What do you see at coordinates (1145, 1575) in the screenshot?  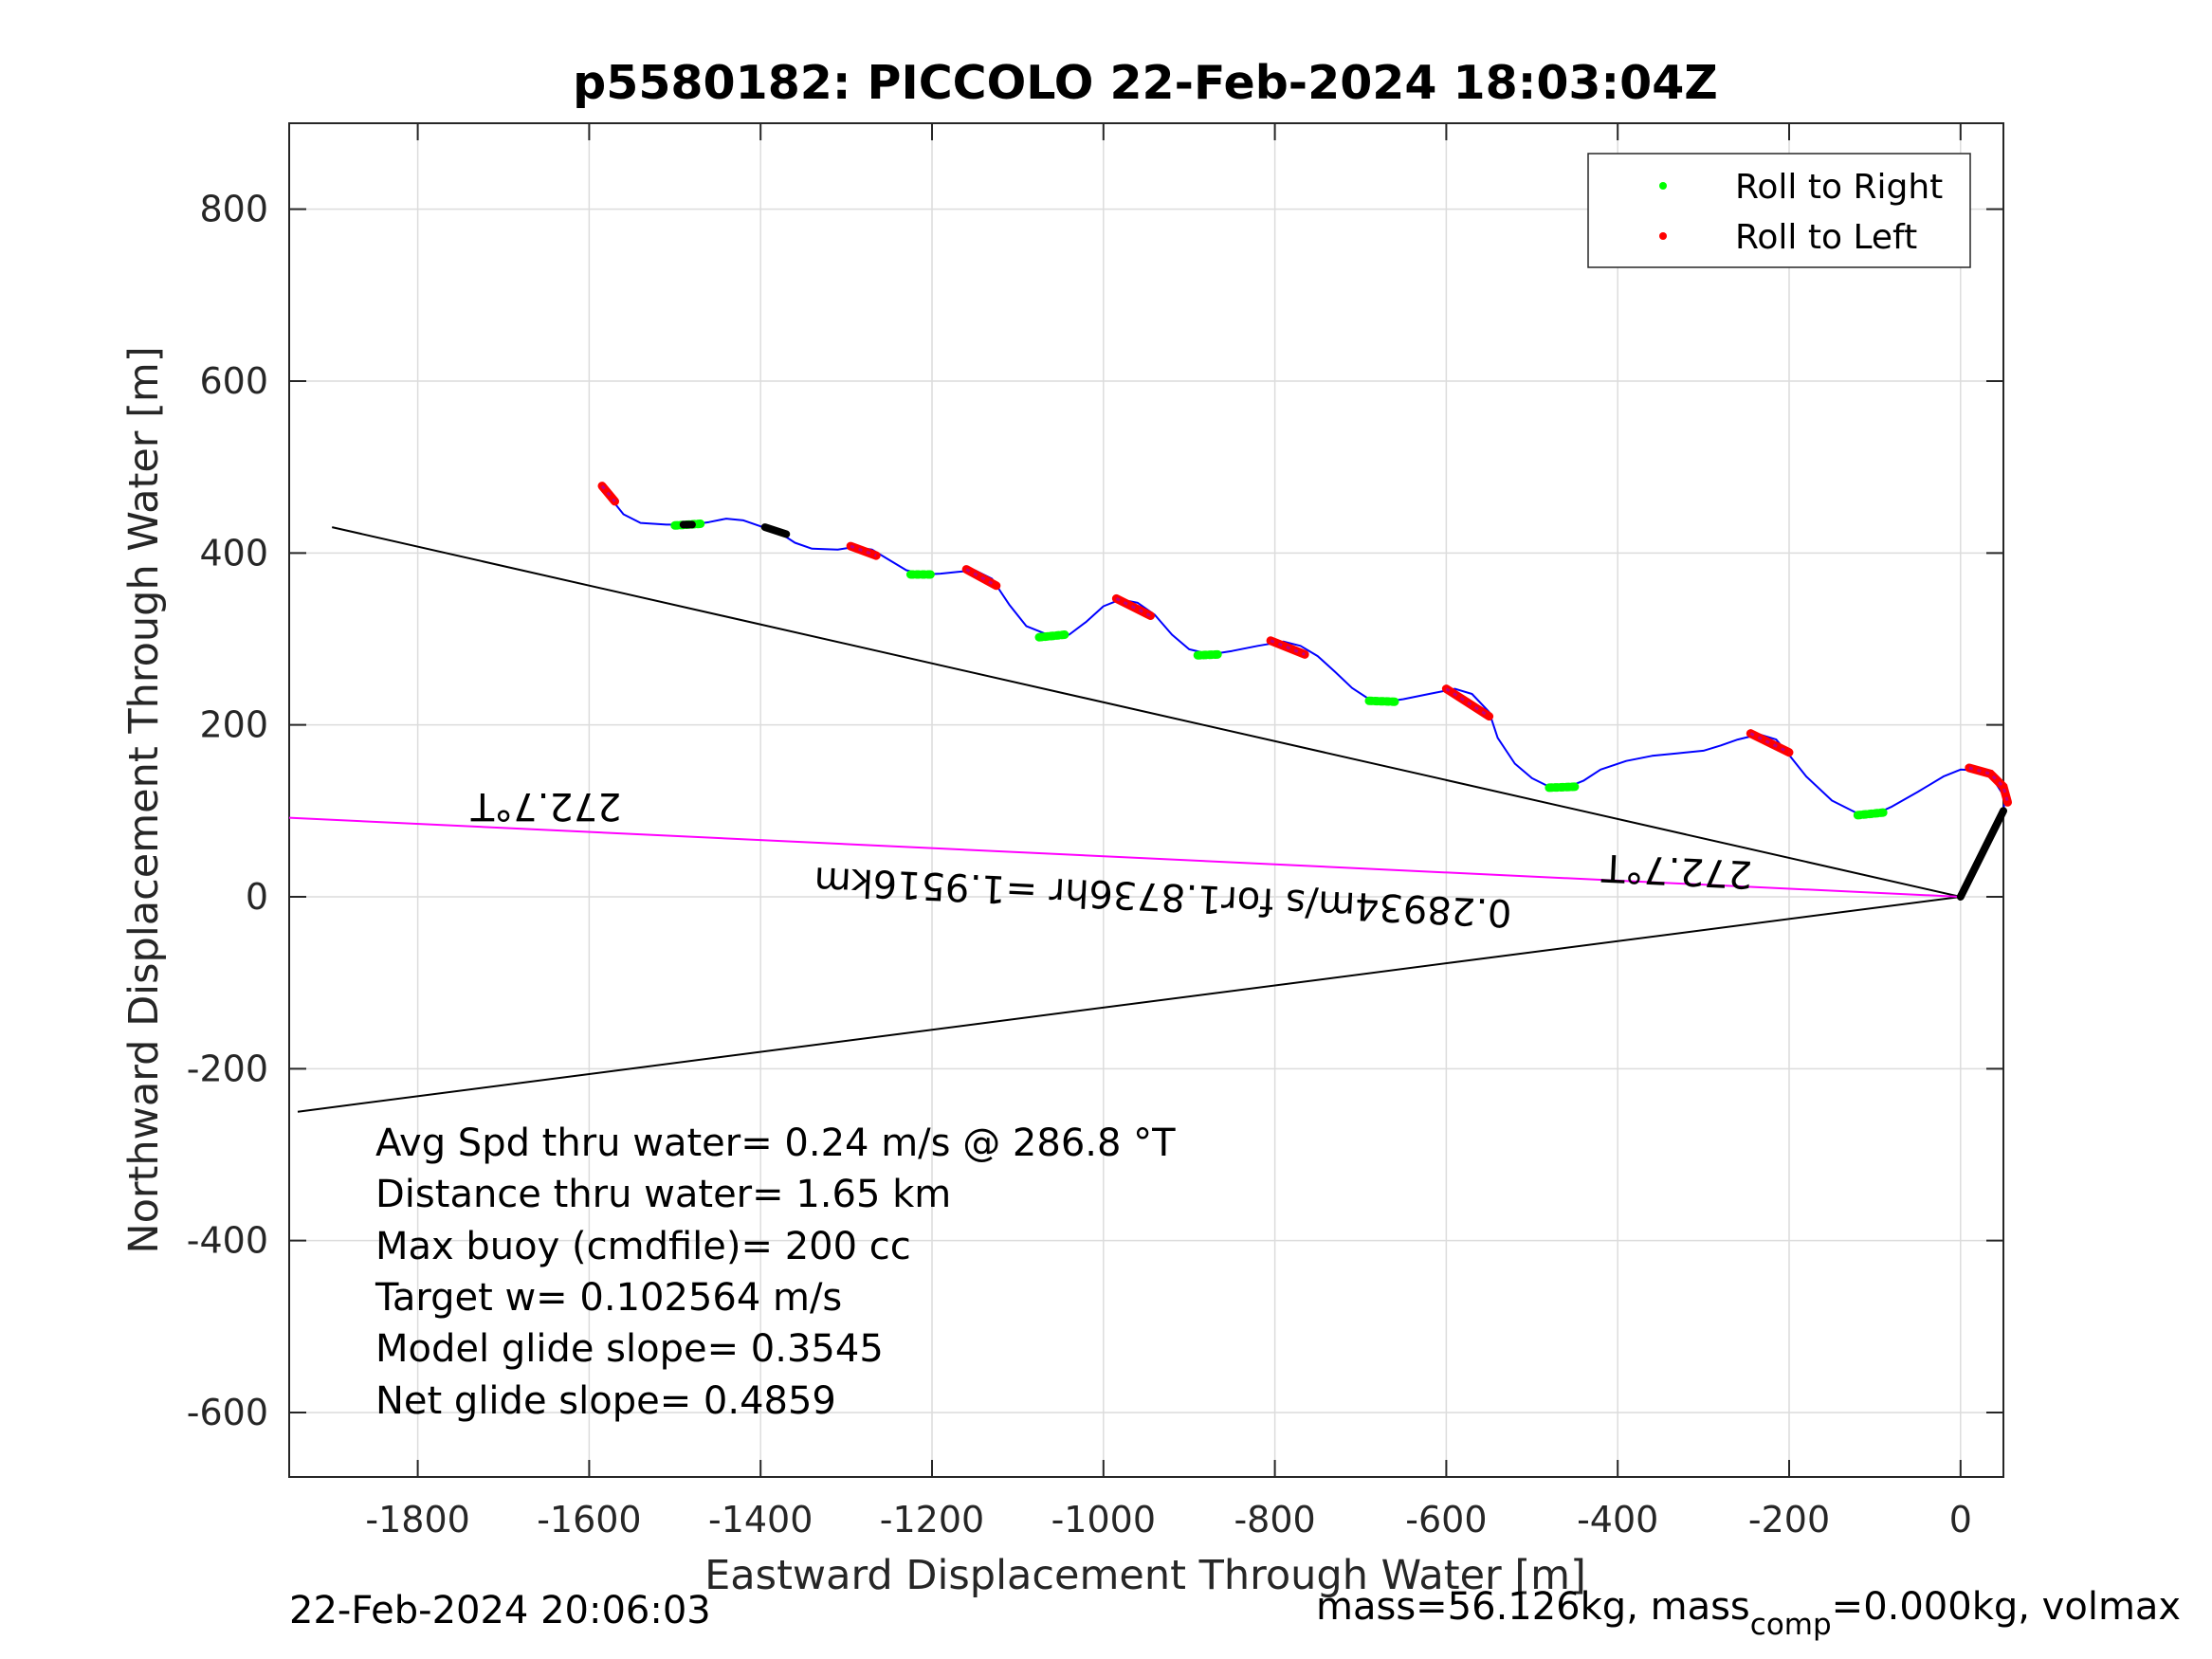 I see `x-axis-label: Eastward Displacement Through Water [m]` at bounding box center [1145, 1575].